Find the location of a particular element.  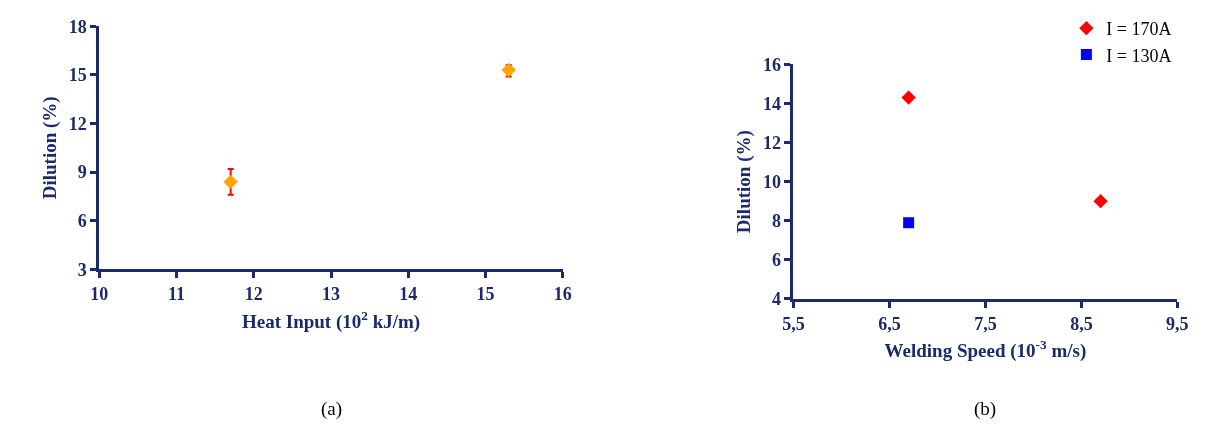

x-axis-title: Heat Input (10$^{2}$ kJ/m) is located at coordinates (331, 320).